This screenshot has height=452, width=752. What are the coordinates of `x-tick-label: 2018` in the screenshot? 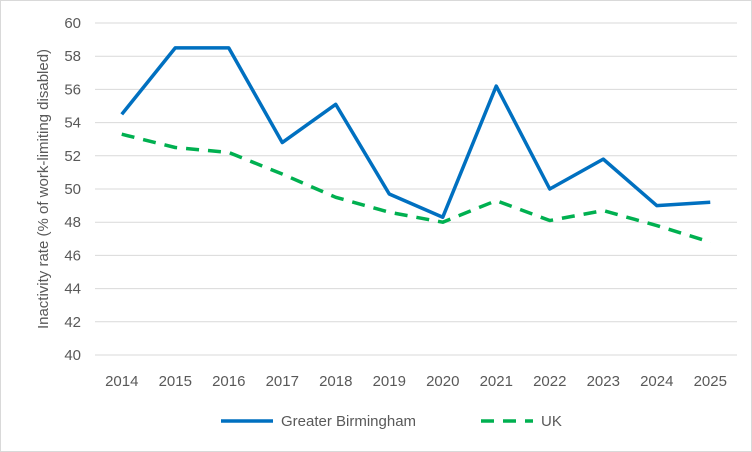 It's located at (335, 381).